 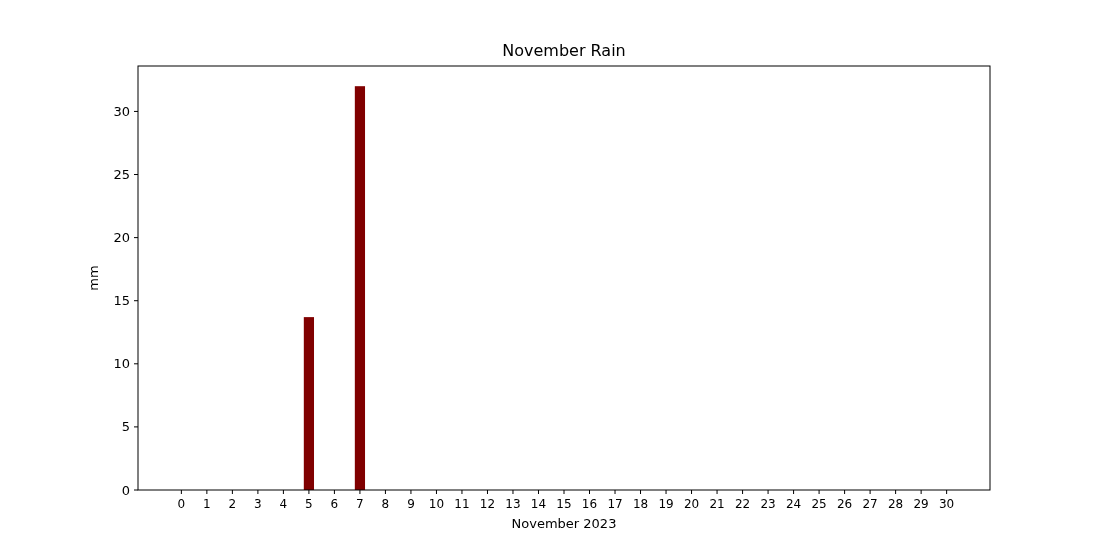 What do you see at coordinates (93, 278) in the screenshot?
I see `y-axis-title: mm` at bounding box center [93, 278].